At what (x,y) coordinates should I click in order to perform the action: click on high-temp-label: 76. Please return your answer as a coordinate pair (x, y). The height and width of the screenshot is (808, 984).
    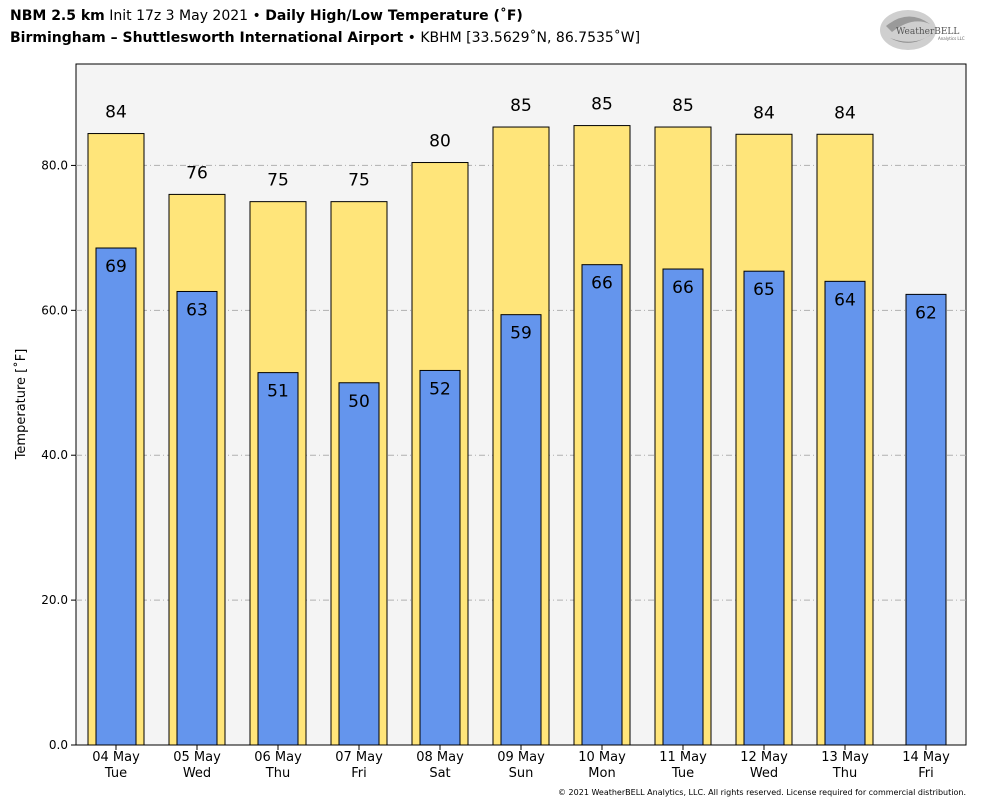
    Looking at the image, I should click on (197, 173).